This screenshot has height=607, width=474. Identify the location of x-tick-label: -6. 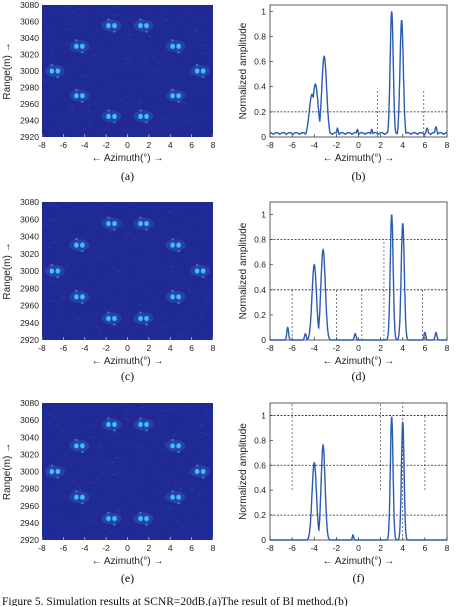
(292, 548).